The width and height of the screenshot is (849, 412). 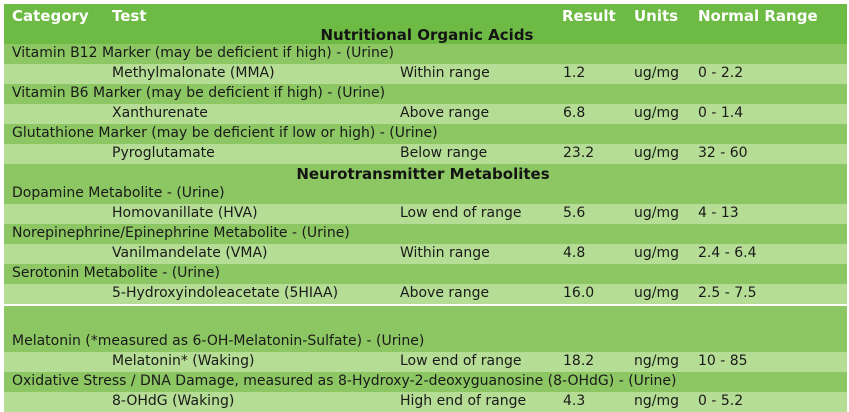 I want to click on status-text: High end of range, so click(x=463, y=401).